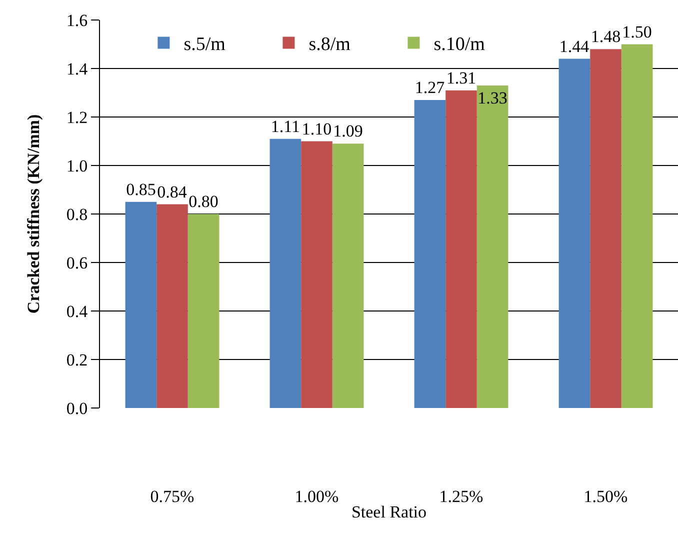  Describe the element at coordinates (317, 128) in the screenshot. I see `data-label: 1.10` at that location.